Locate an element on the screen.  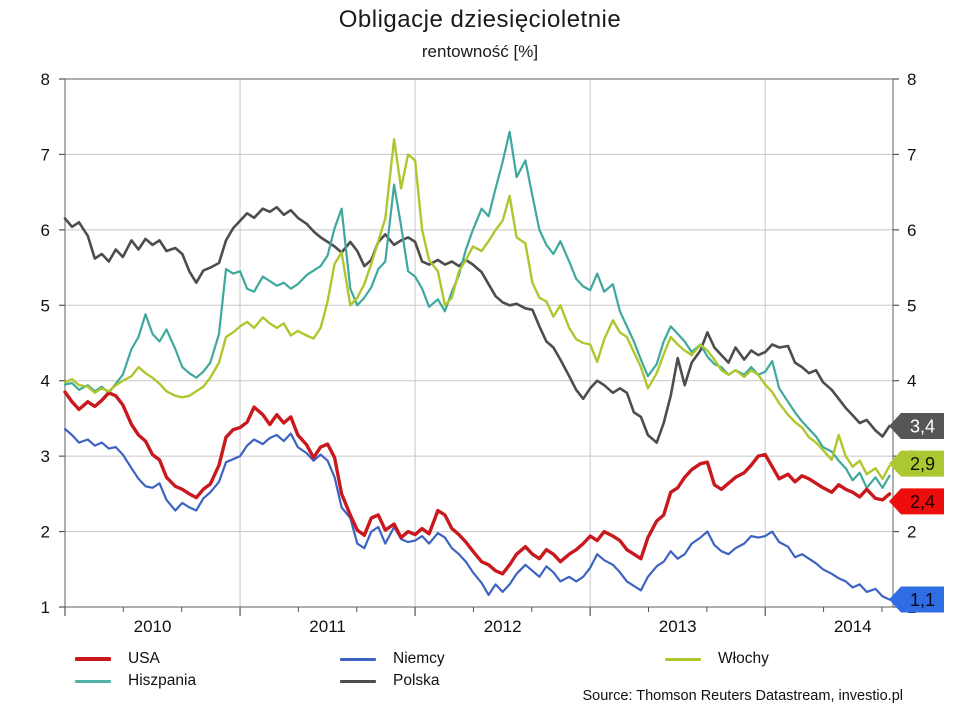
right-axis-label: 8 is located at coordinates (911, 79).